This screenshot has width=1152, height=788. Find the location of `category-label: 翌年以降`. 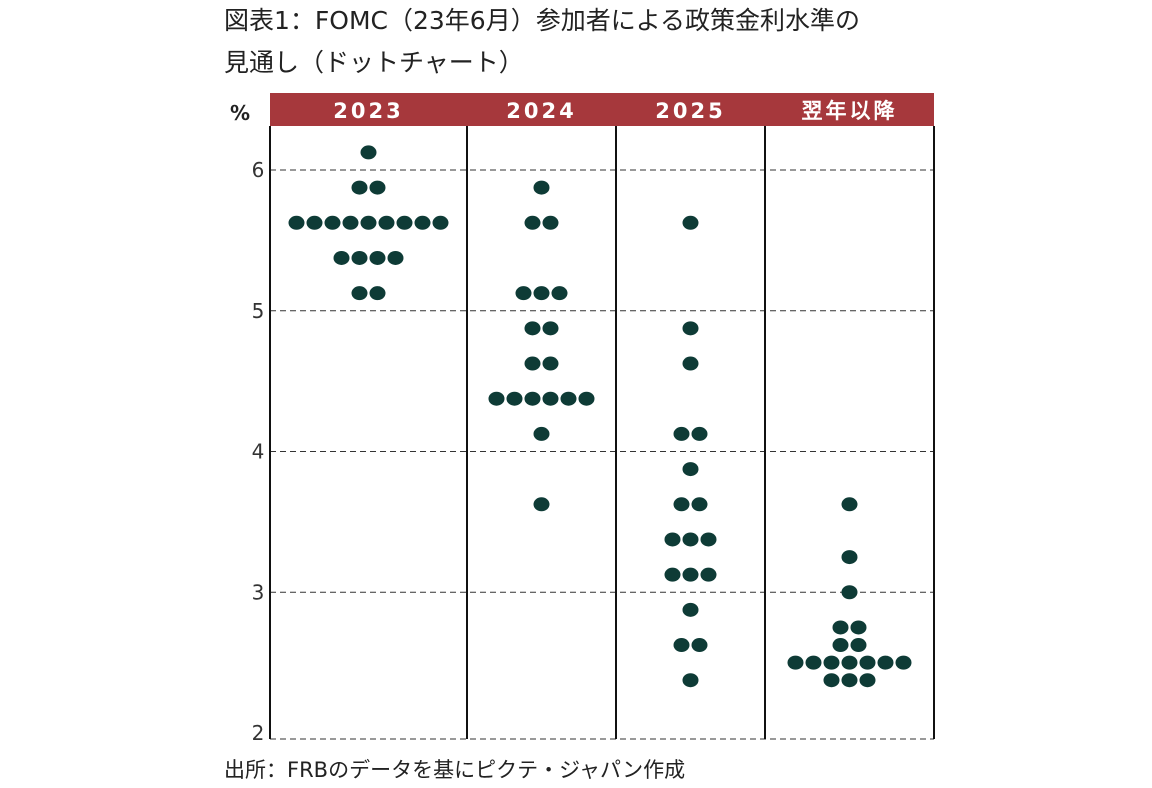

category-label: 翌年以降 is located at coordinates (850, 111).